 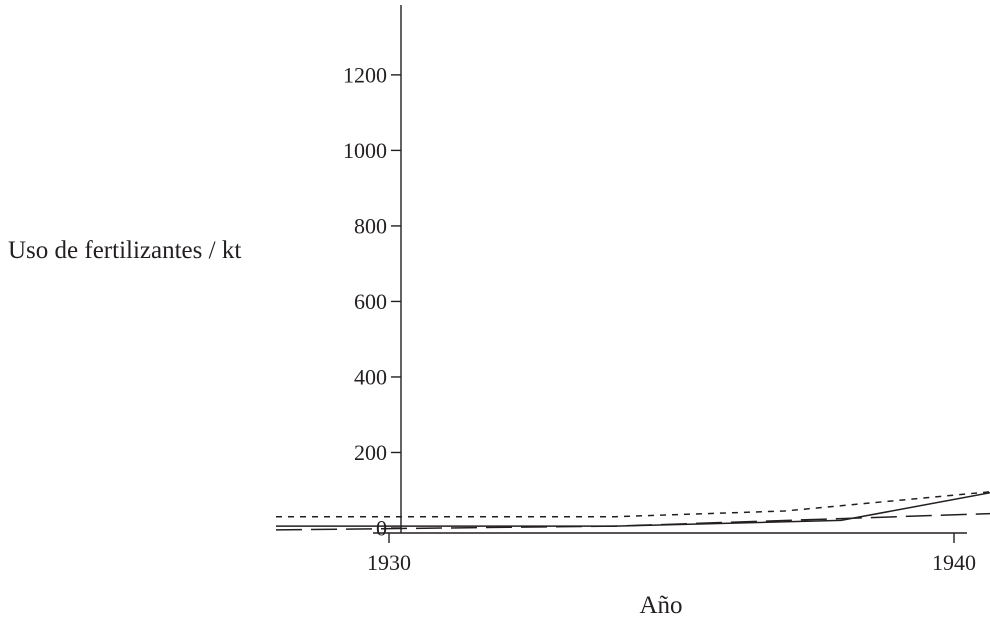 I want to click on y-tick-label: 1000, so click(x=365, y=150).